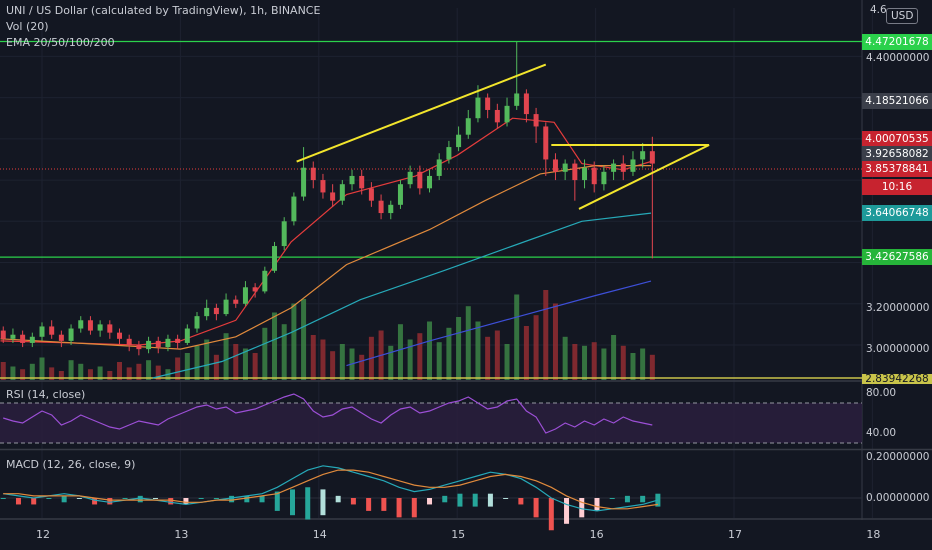 The image size is (932, 550). I want to click on macd-tick: 0.00000000, so click(898, 498).